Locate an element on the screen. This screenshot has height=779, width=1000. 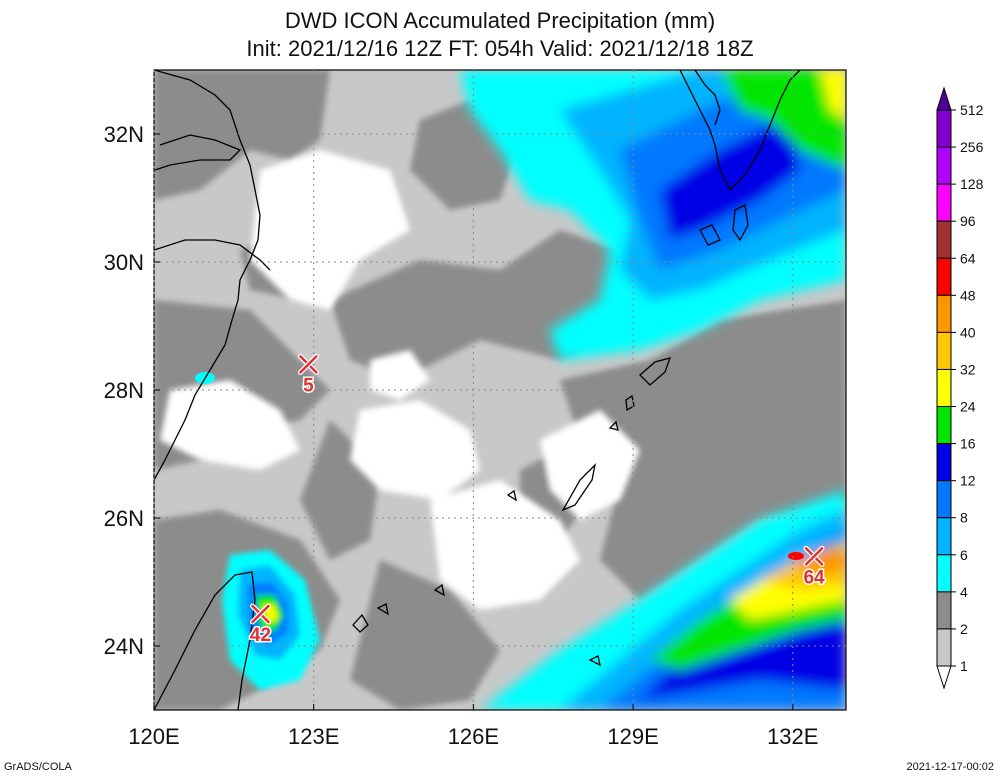
colorbar-label: 512 is located at coordinates (972, 110).